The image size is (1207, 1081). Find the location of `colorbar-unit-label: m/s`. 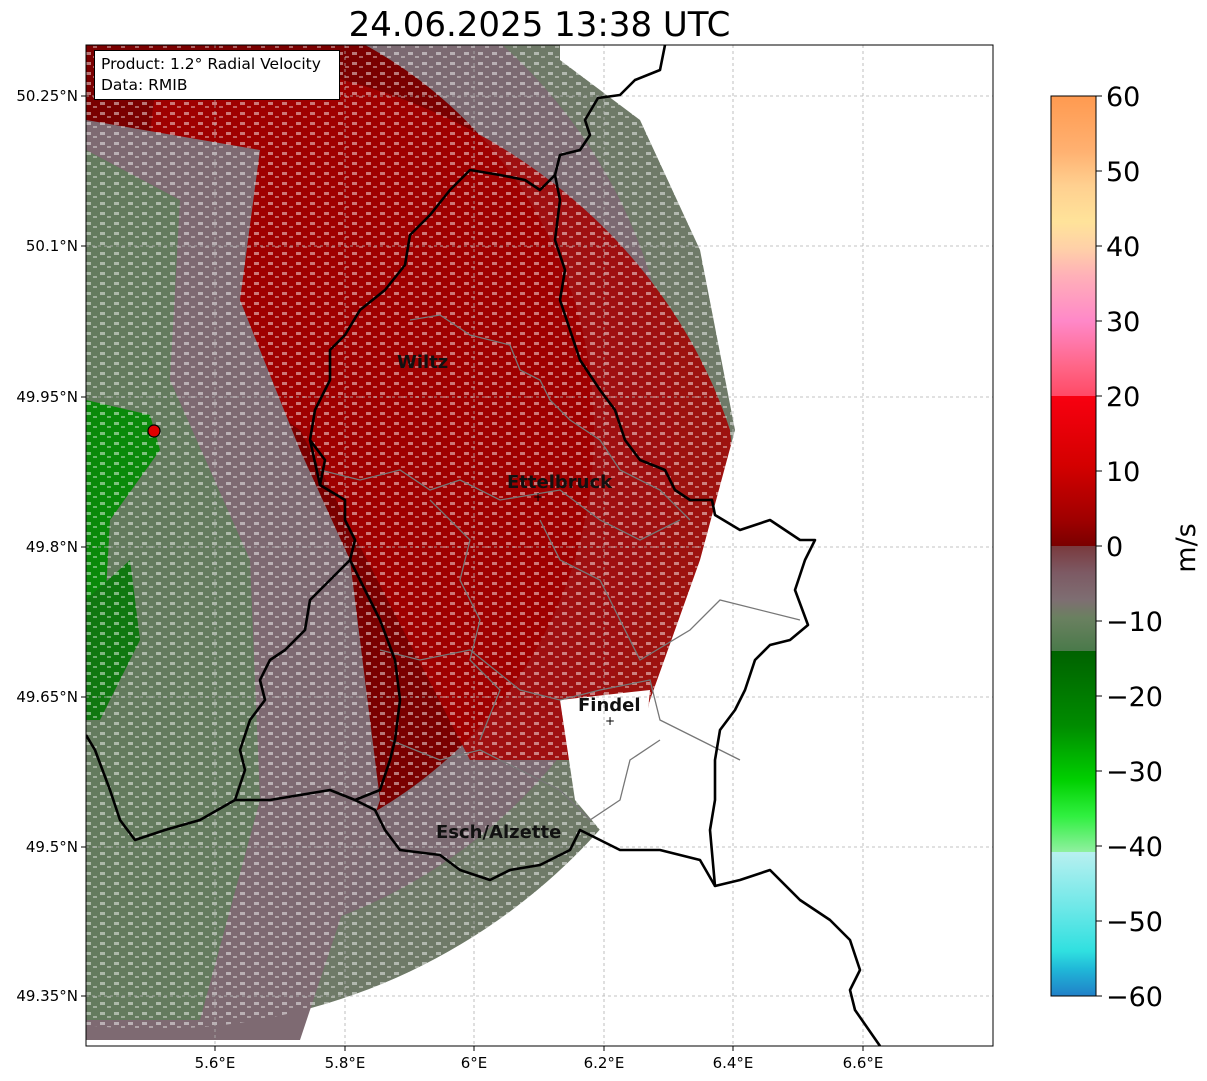

colorbar-unit-label: m/s is located at coordinates (1186, 547).